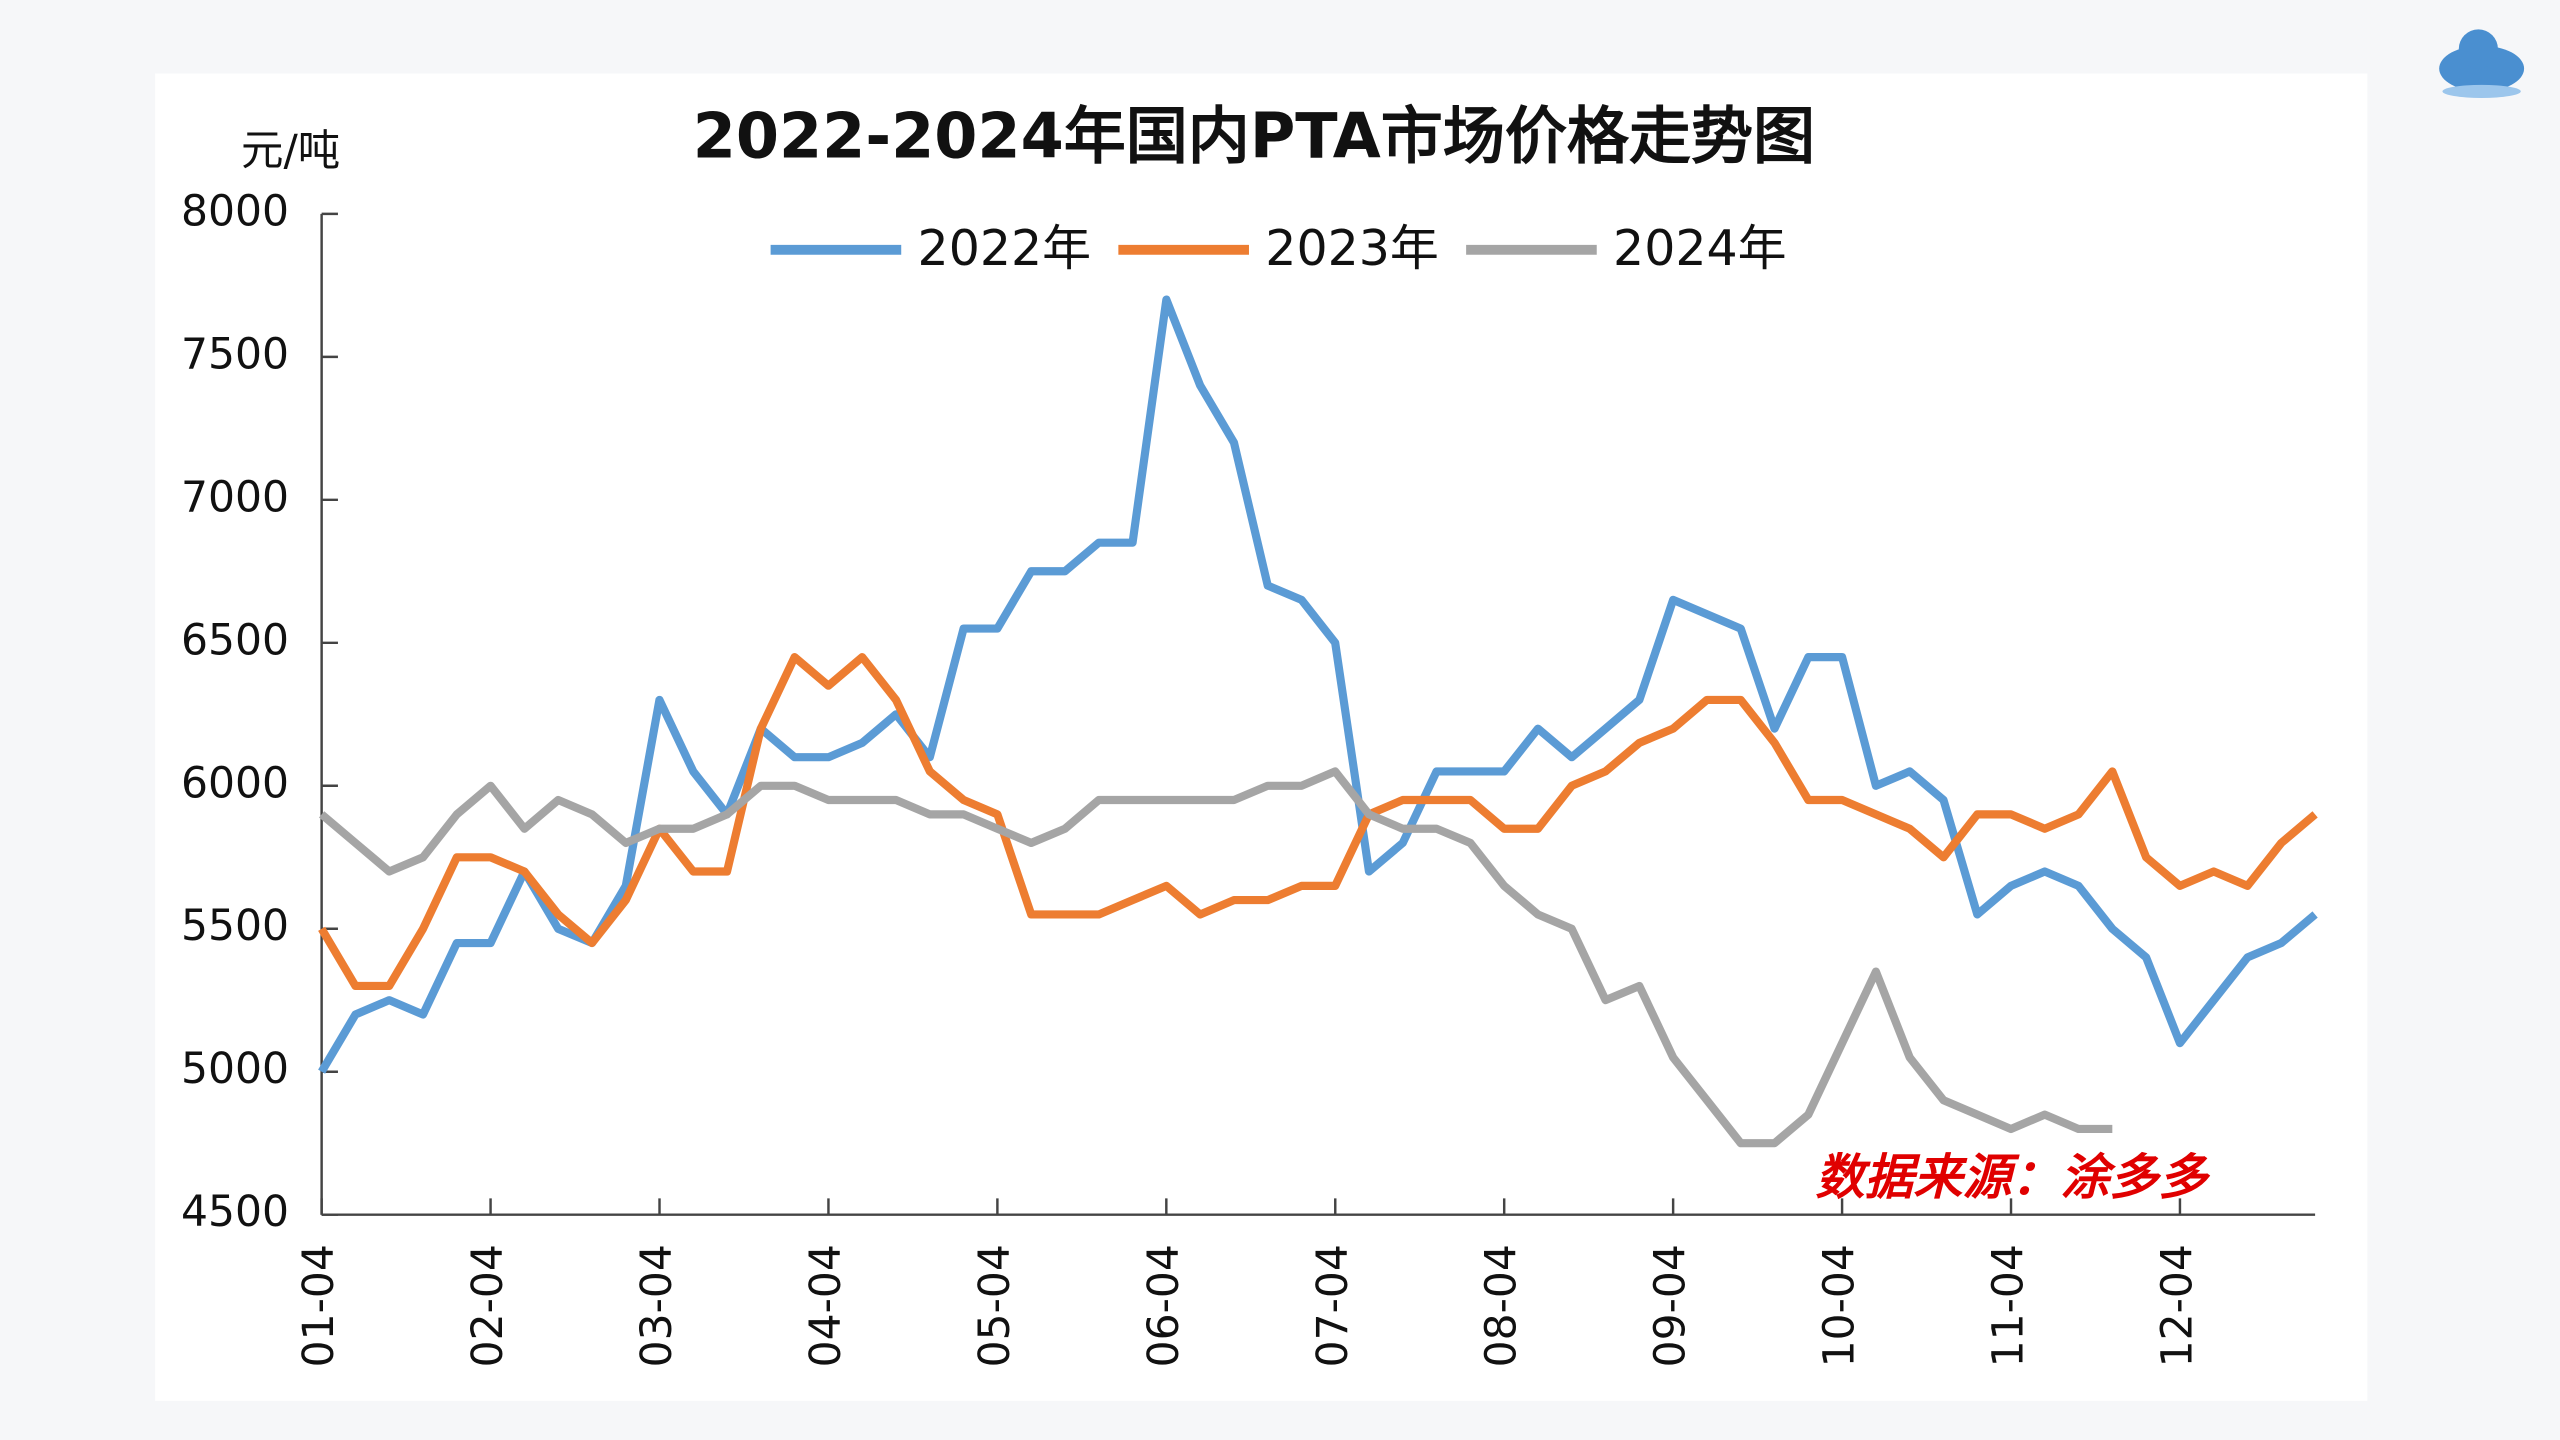 The height and width of the screenshot is (1440, 2560). I want to click on y-tick-label: 7500, so click(235, 354).